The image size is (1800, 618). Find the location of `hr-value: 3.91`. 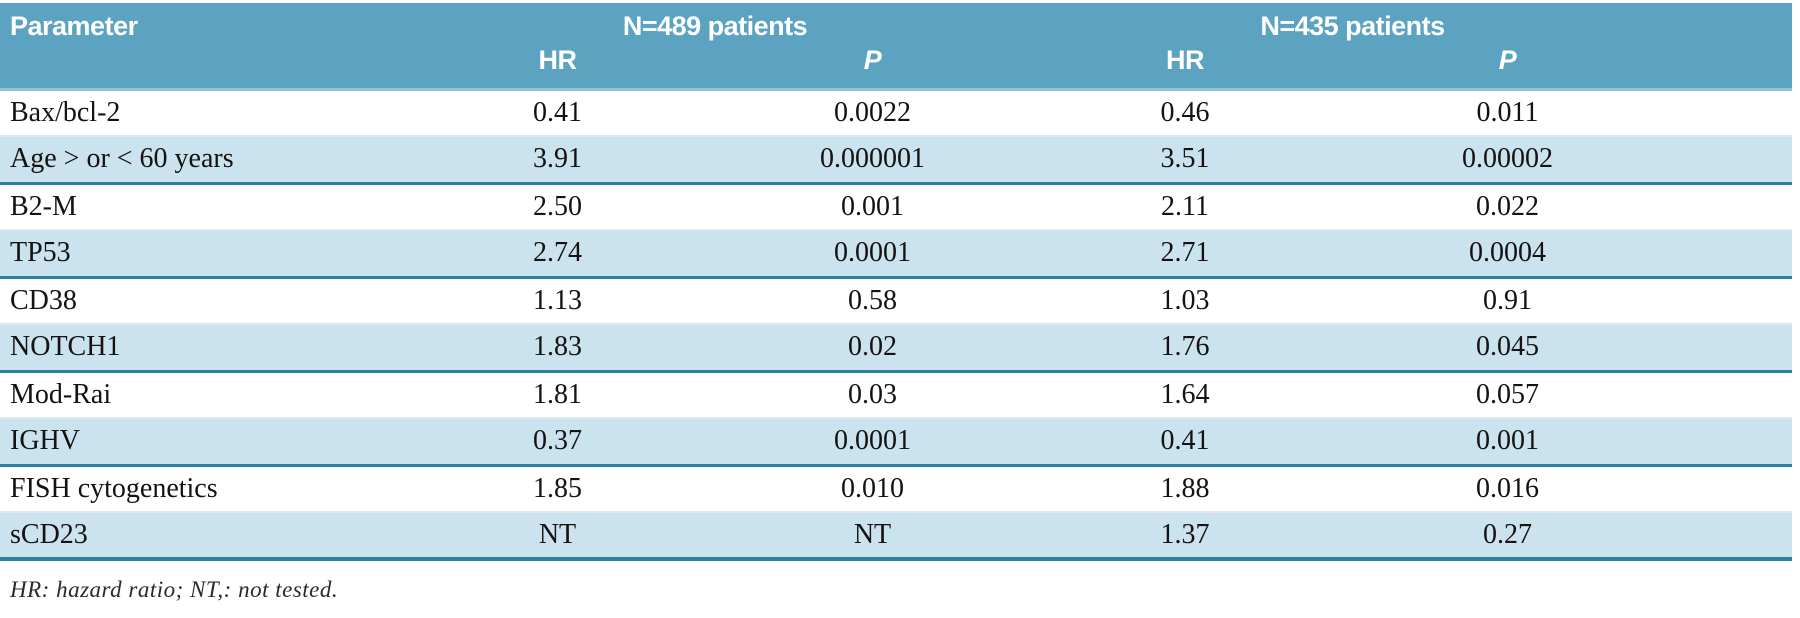

hr-value: 3.91 is located at coordinates (557, 160).